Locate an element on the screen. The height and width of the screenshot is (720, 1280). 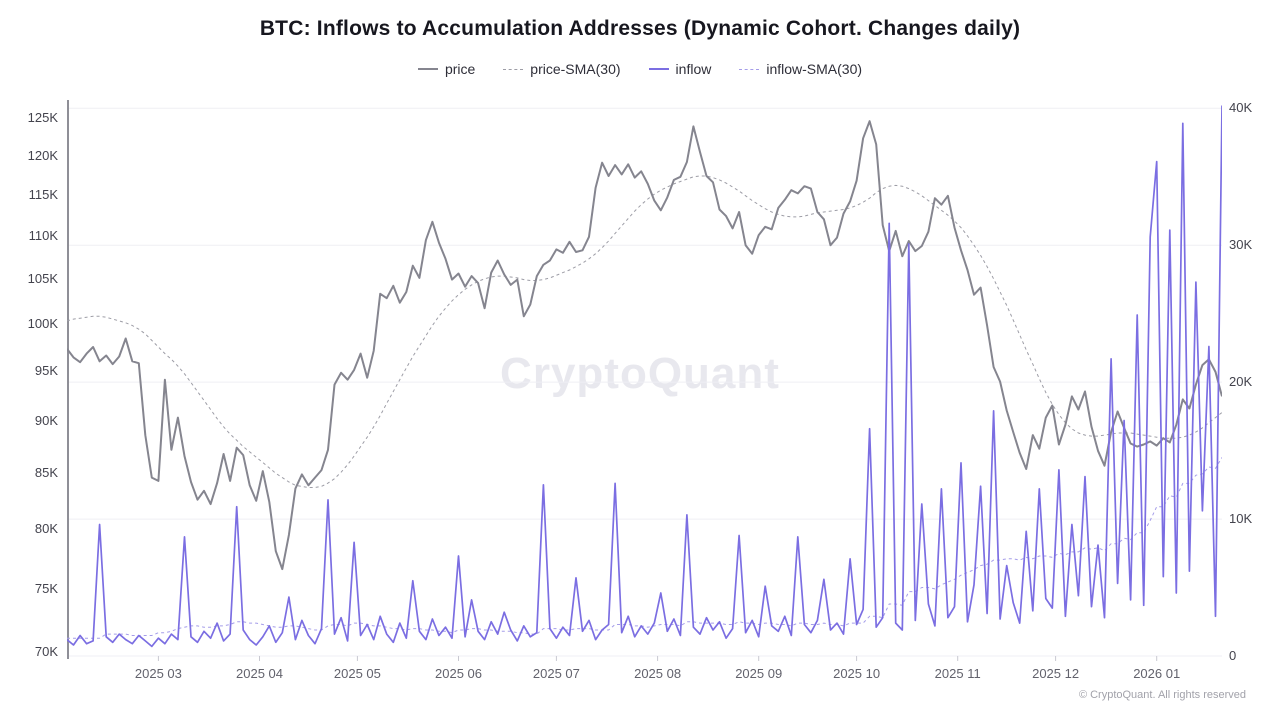
y-left-tick-label: 120K is located at coordinates (42, 155).